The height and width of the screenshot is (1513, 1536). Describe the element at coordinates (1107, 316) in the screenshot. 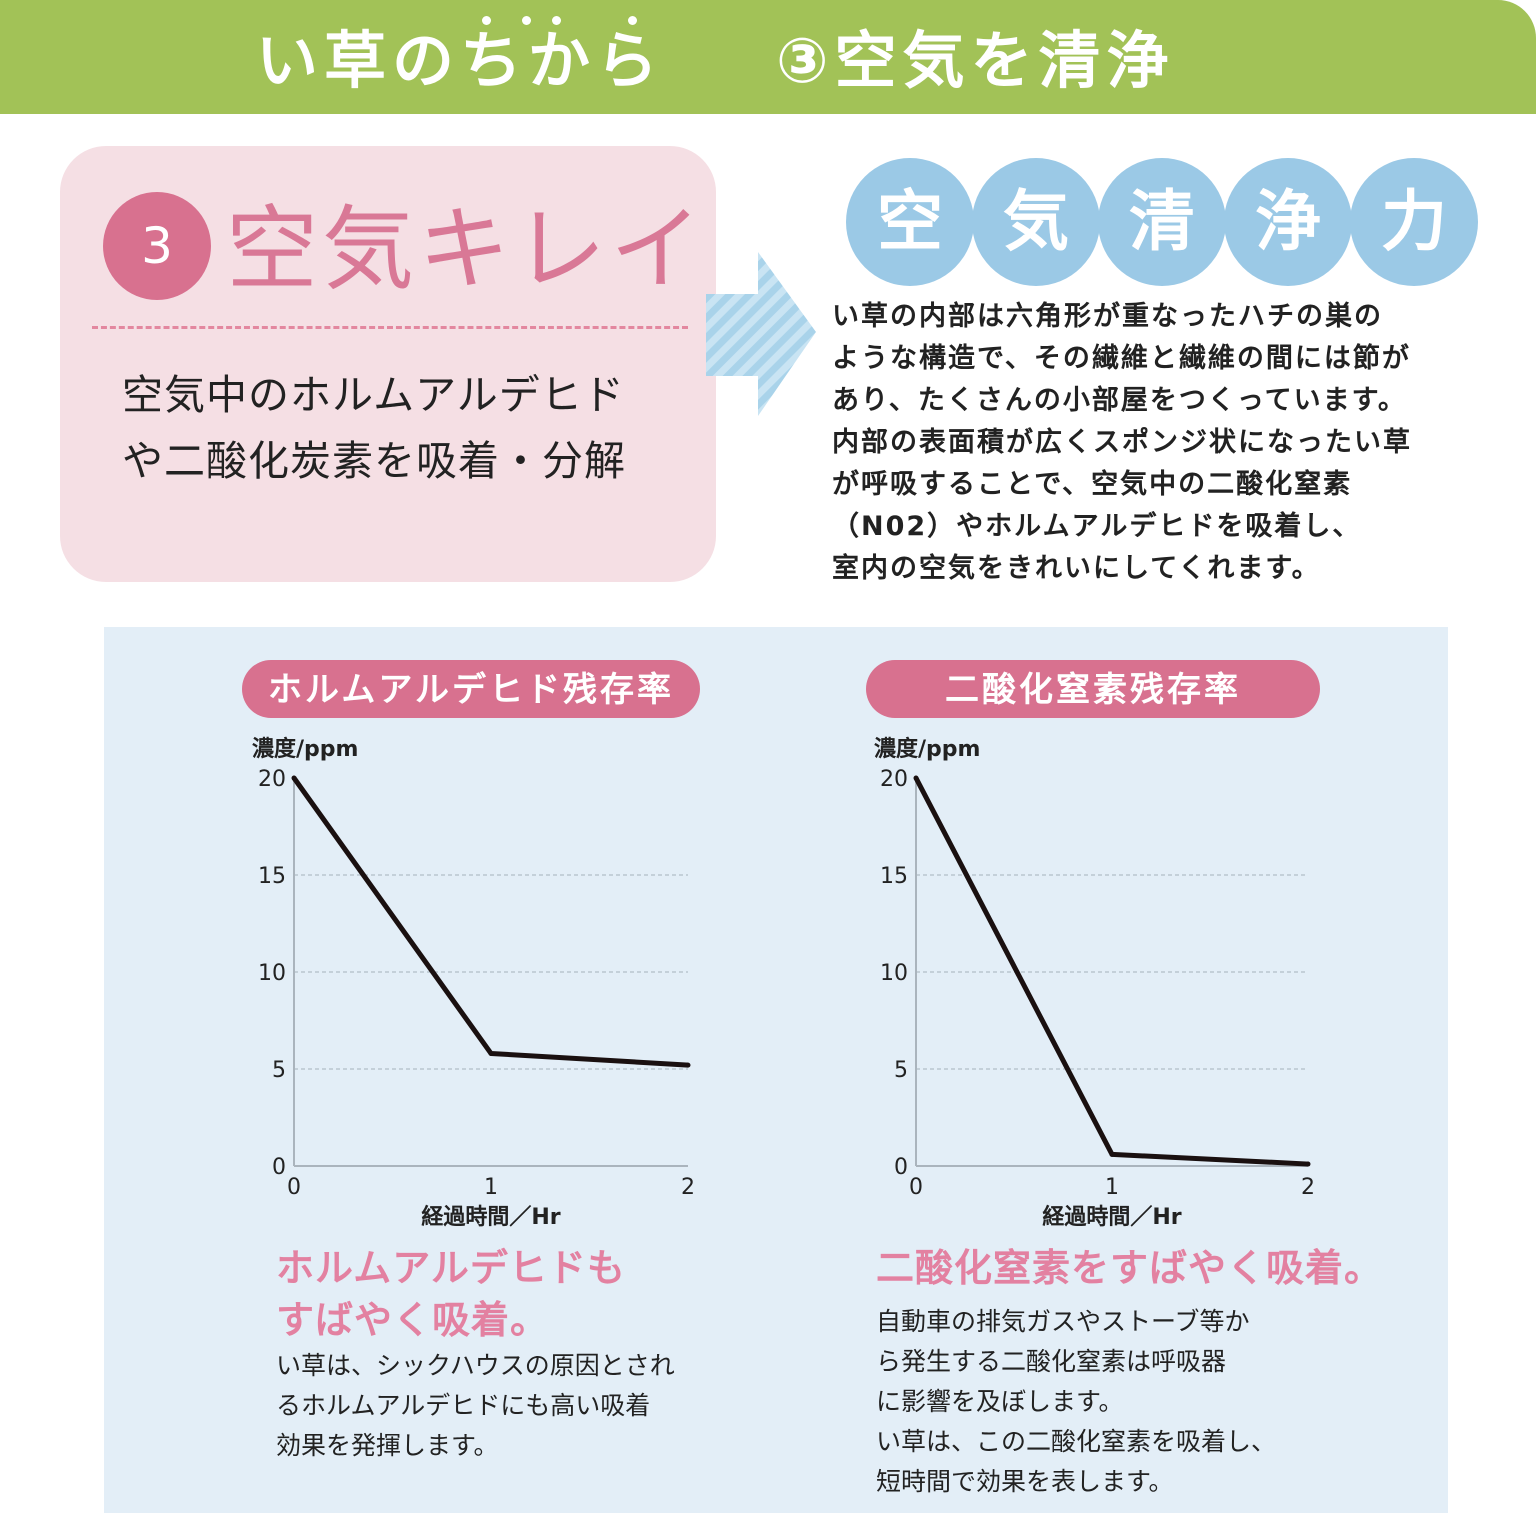

I see `description-line: い草の内部は六角形が重なったハチの巣の` at that location.